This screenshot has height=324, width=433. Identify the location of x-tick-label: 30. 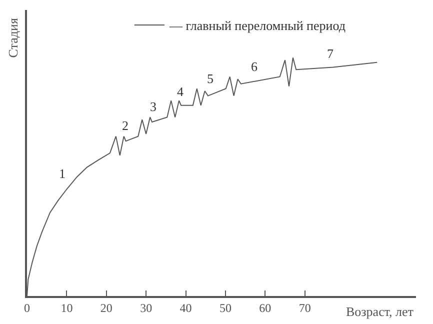
(146, 308).